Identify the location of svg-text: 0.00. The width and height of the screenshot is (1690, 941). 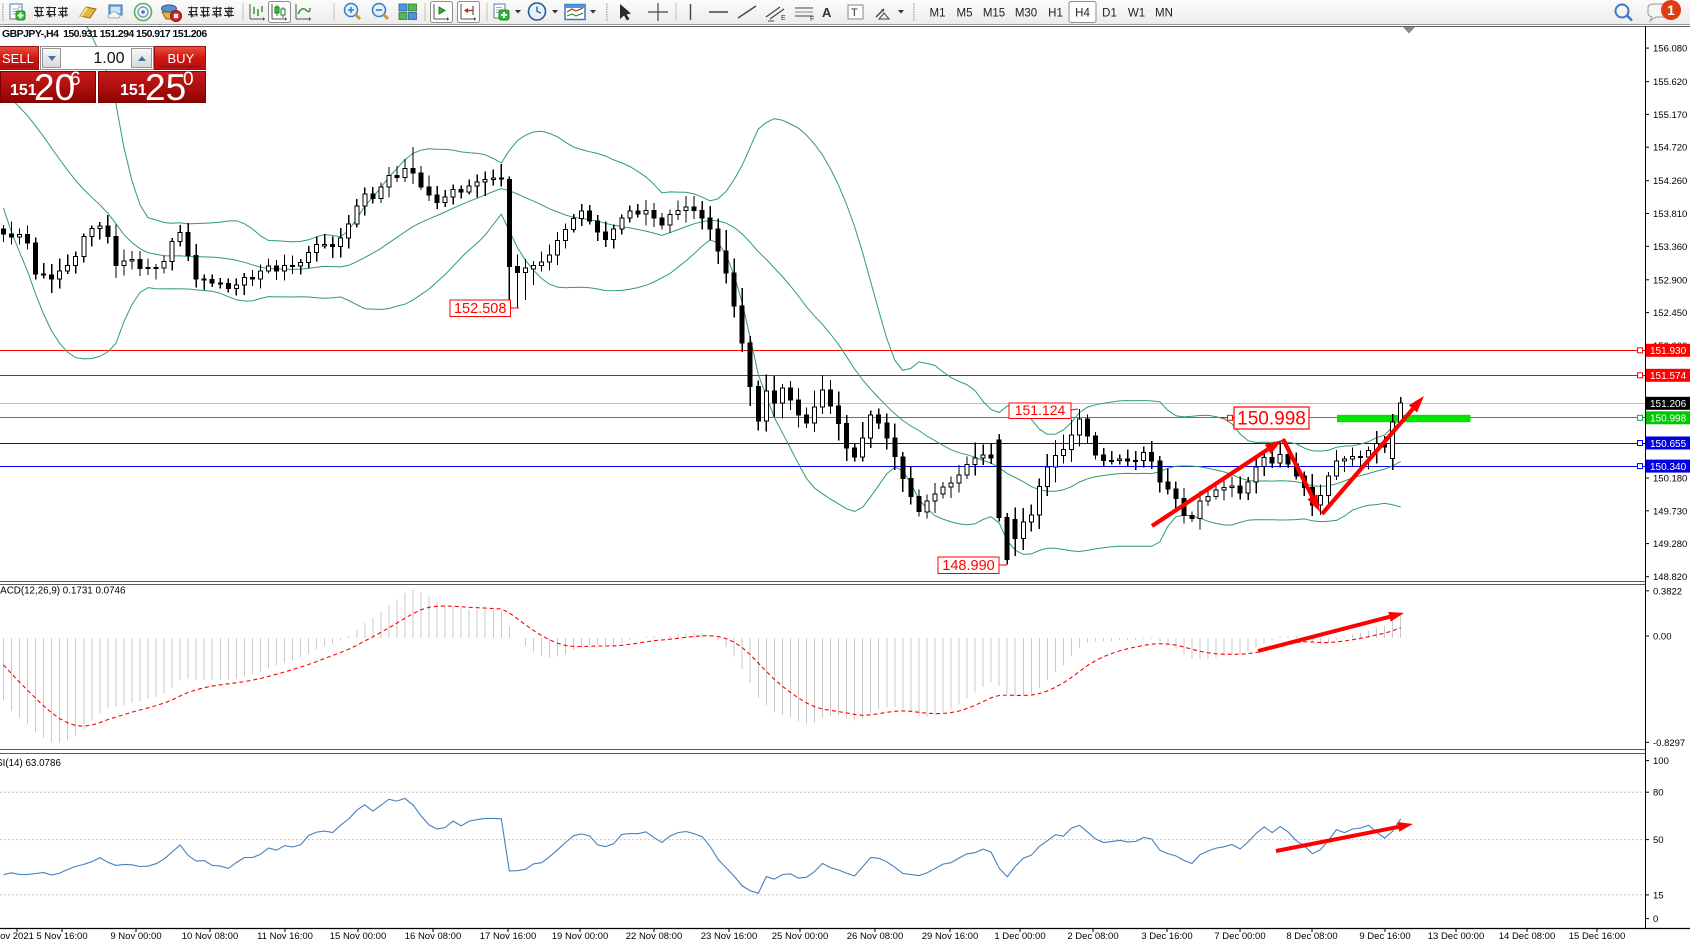
(1662, 637).